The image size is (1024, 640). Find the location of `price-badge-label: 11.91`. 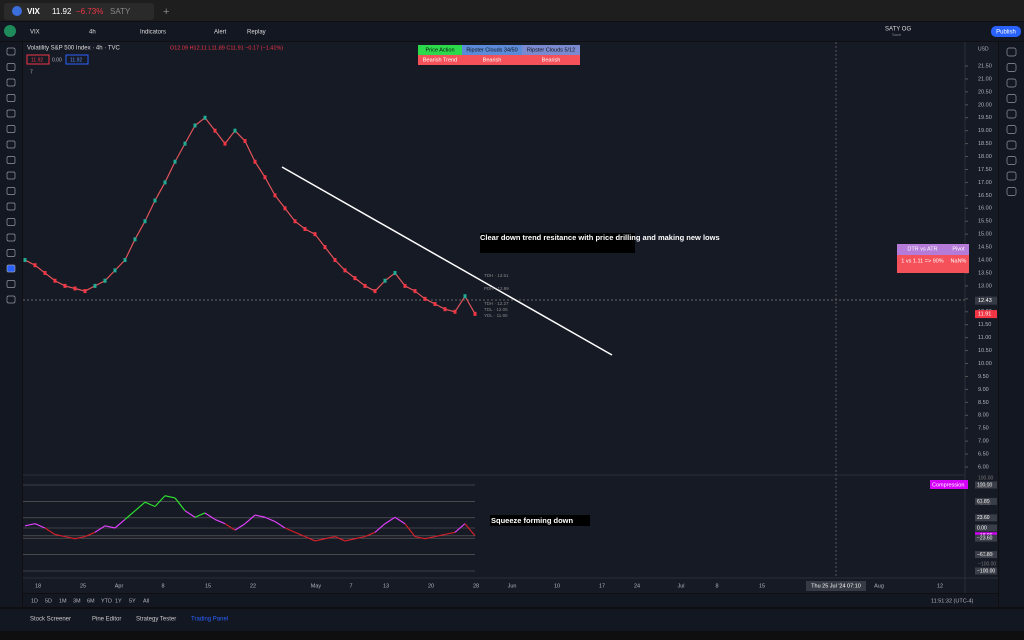

price-badge-label: 11.91 is located at coordinates (984, 315).